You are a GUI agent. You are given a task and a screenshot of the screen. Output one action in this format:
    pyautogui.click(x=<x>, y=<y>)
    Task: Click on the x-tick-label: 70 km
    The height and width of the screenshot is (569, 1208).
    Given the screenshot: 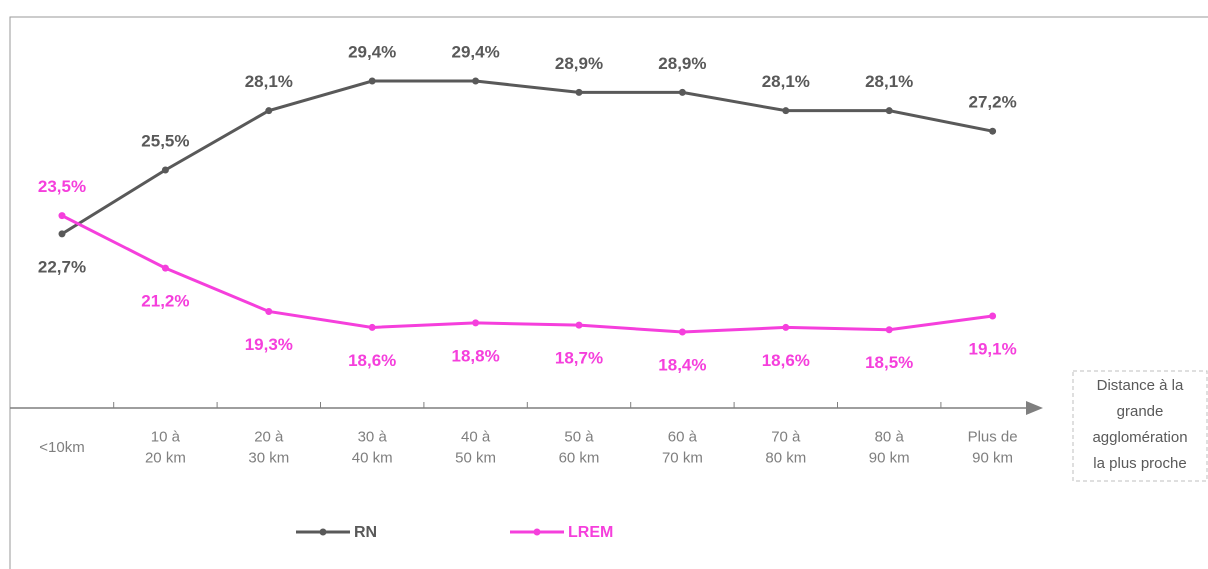 What is the action you would take?
    pyautogui.click(x=682, y=457)
    